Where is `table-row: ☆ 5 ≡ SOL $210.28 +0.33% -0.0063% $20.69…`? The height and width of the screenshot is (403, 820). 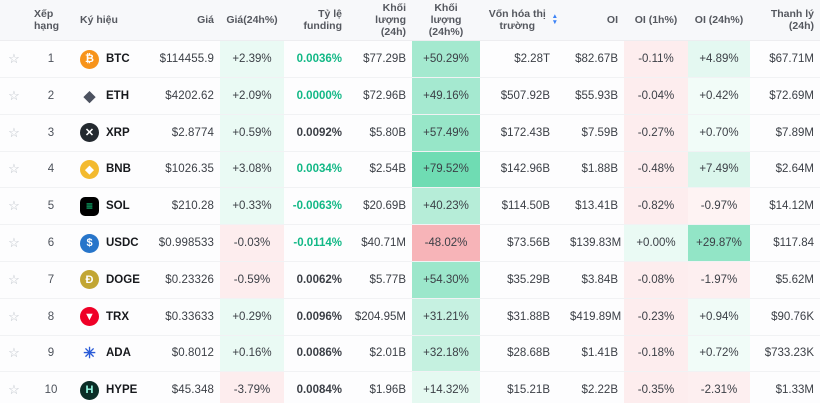
table-row: ☆ 5 ≡ SOL $210.28 +0.33% -0.0063% $20.69… is located at coordinates (410, 206).